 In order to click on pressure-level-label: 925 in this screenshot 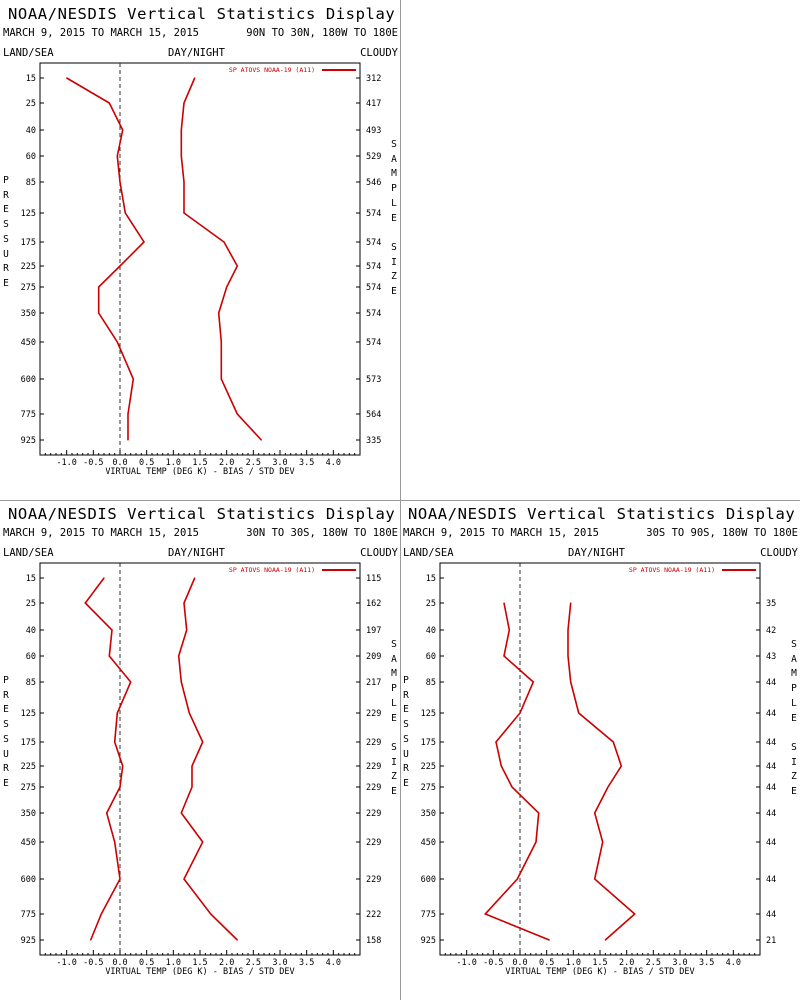, I will do `click(428, 941)`.